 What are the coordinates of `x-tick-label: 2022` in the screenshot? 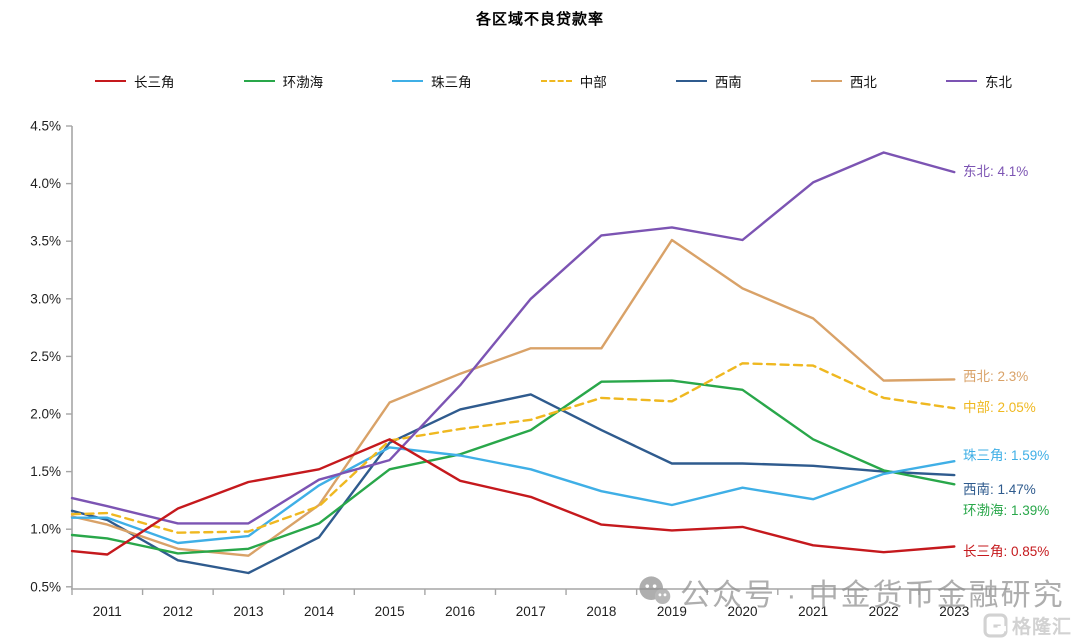 It's located at (884, 611).